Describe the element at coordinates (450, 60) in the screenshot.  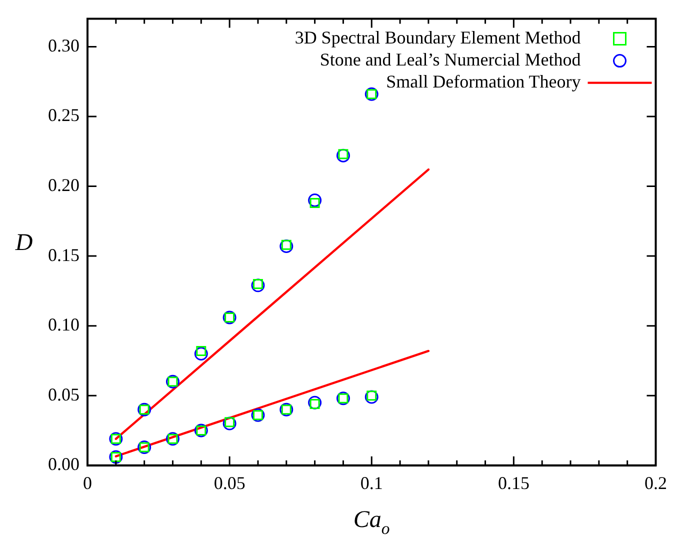
I see `legend-label: Stone and Leal’s Numercial Method` at that location.